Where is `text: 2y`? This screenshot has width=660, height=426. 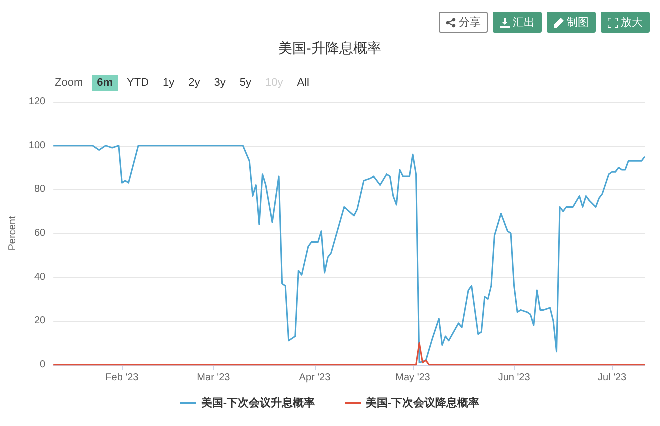
text: 2y is located at coordinates (195, 83).